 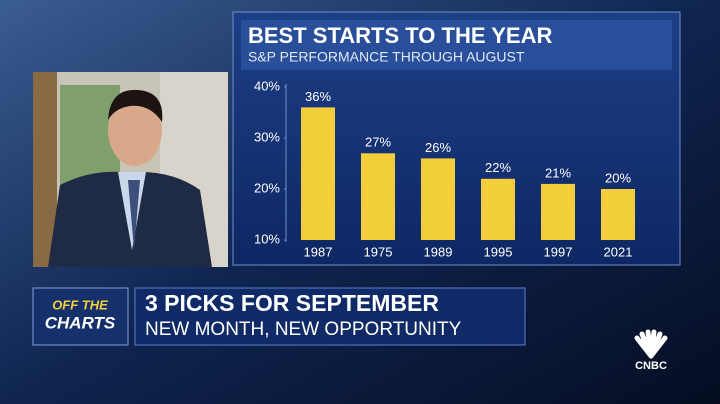 I want to click on studio-video, so click(x=130, y=169).